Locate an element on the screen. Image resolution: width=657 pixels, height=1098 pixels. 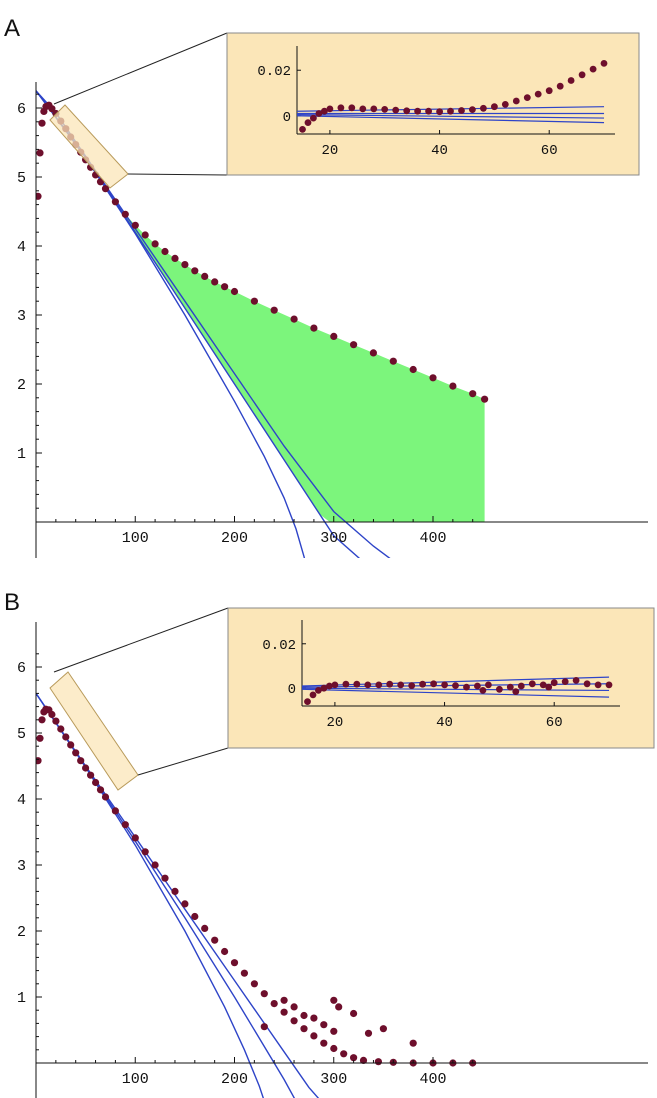
panel-b-inset-connector-top is located at coordinates (141, 640).